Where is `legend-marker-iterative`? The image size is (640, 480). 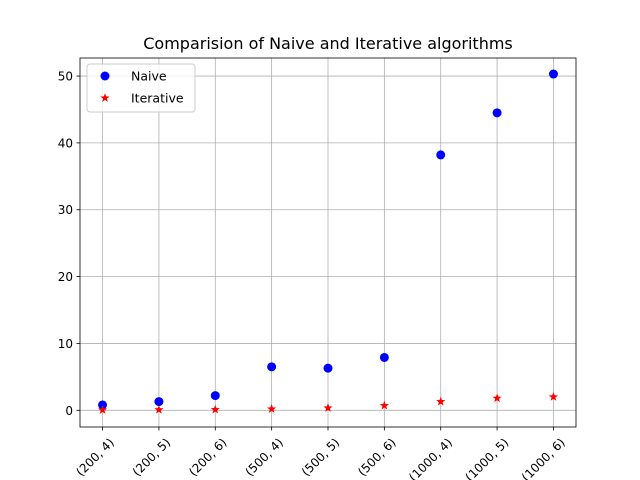
legend-marker-iterative is located at coordinates (105, 97).